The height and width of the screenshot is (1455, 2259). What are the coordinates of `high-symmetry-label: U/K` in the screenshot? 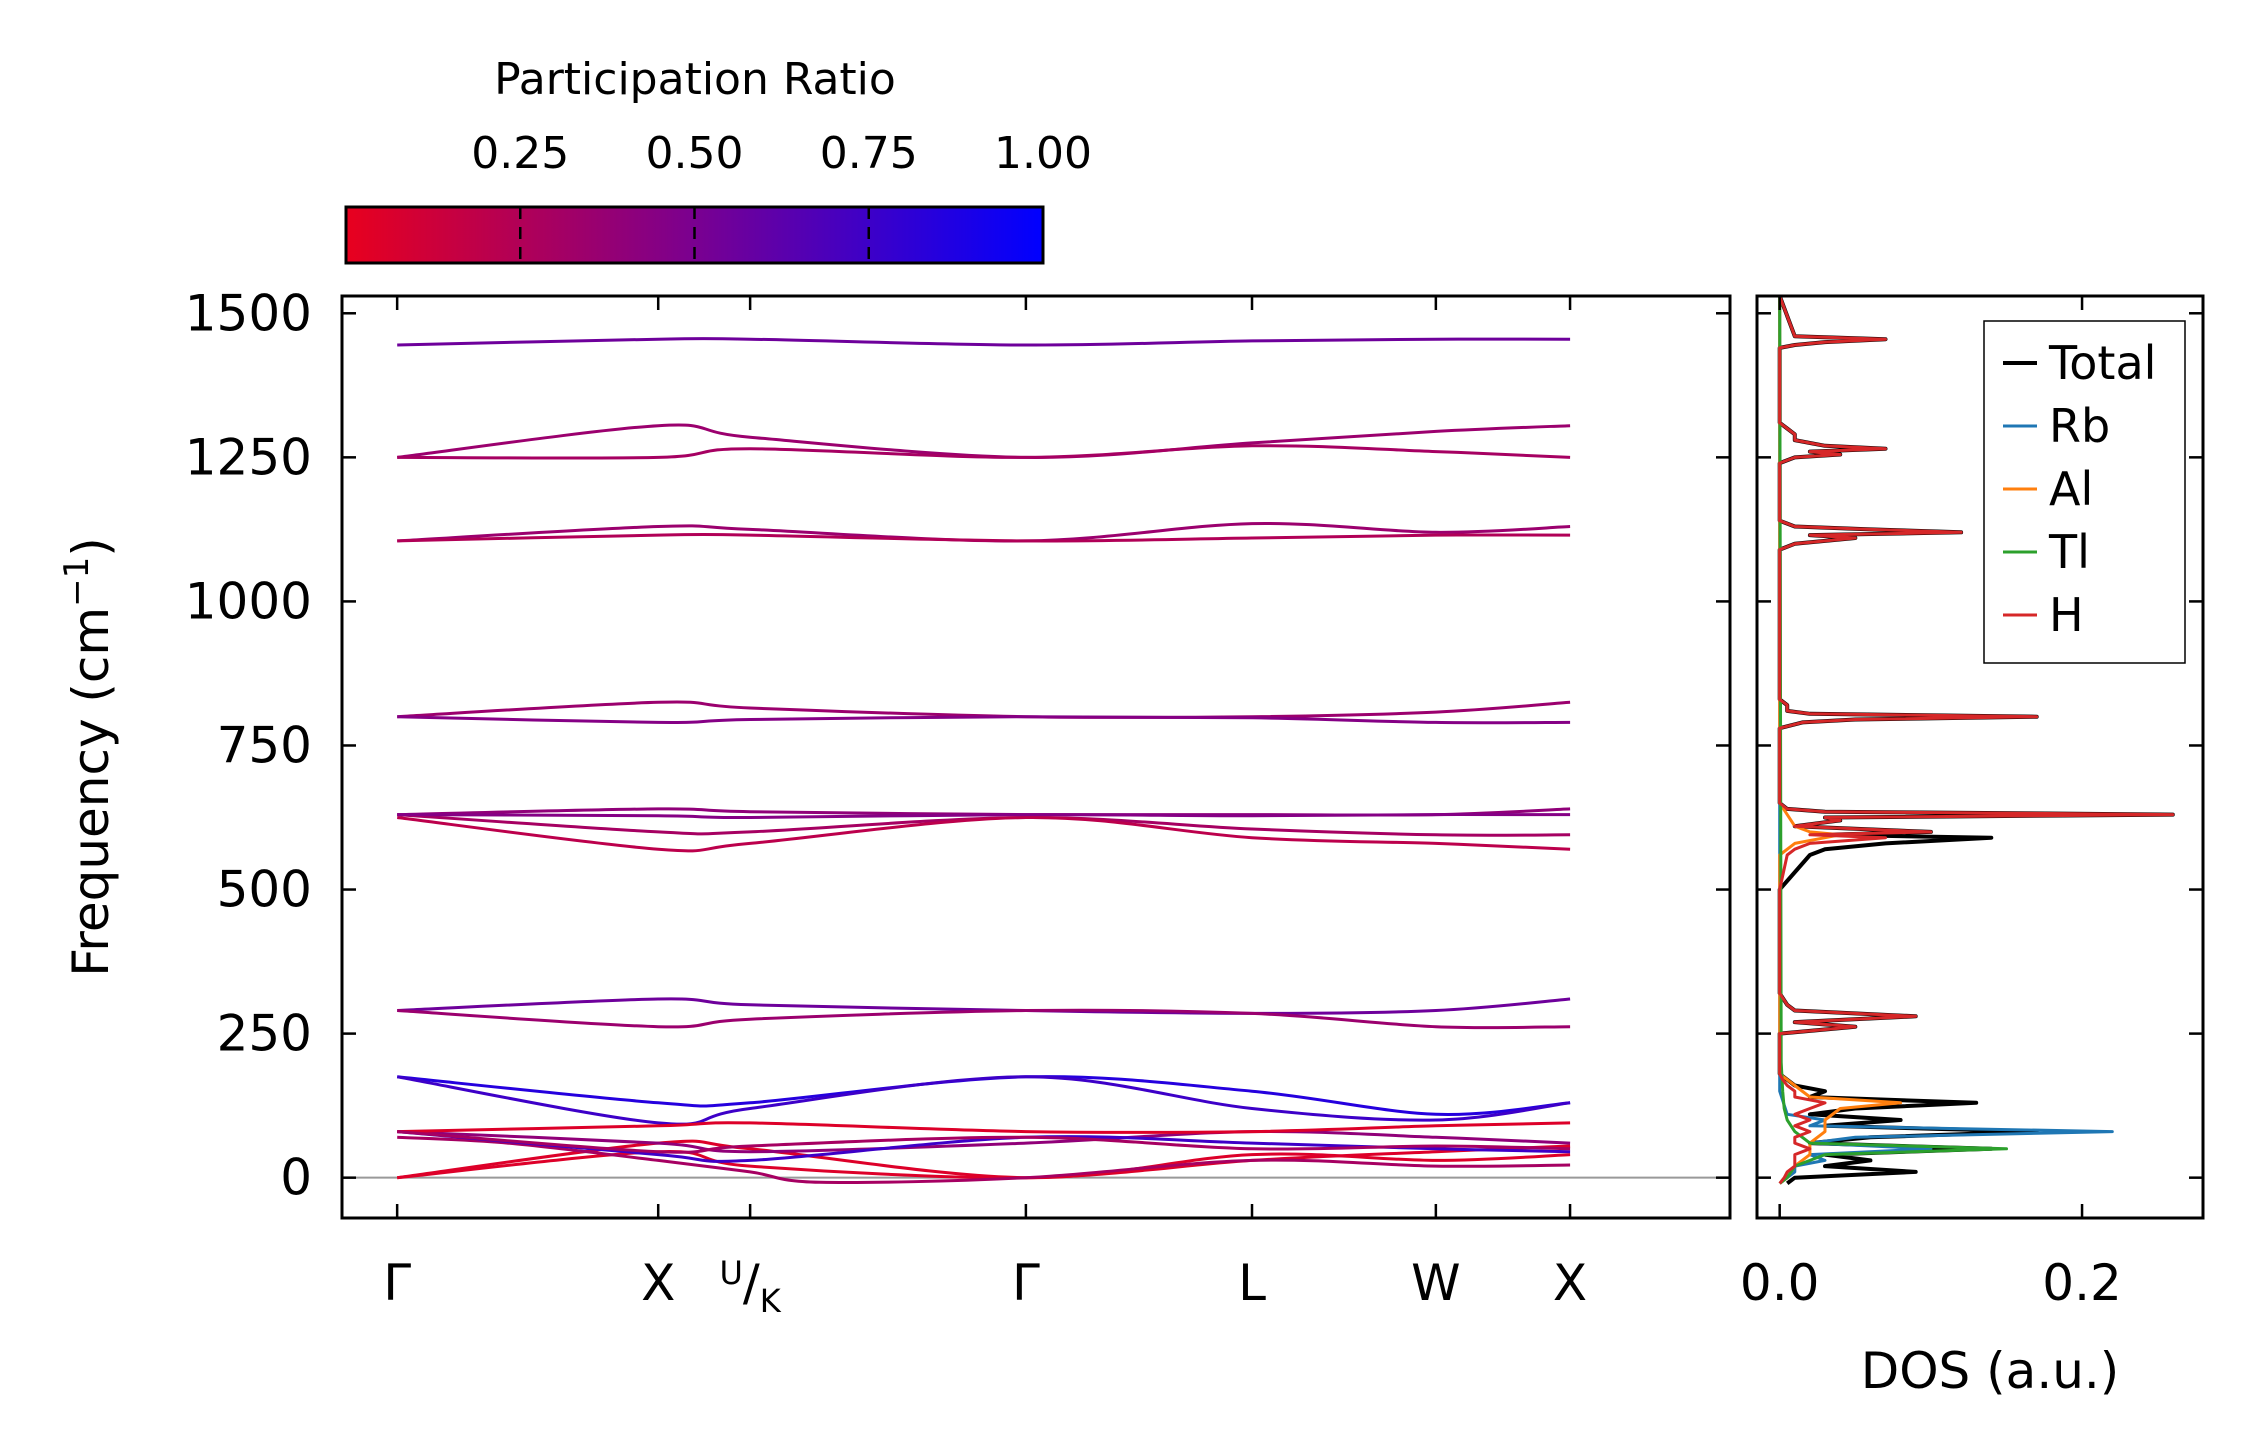 It's located at (750, 1287).